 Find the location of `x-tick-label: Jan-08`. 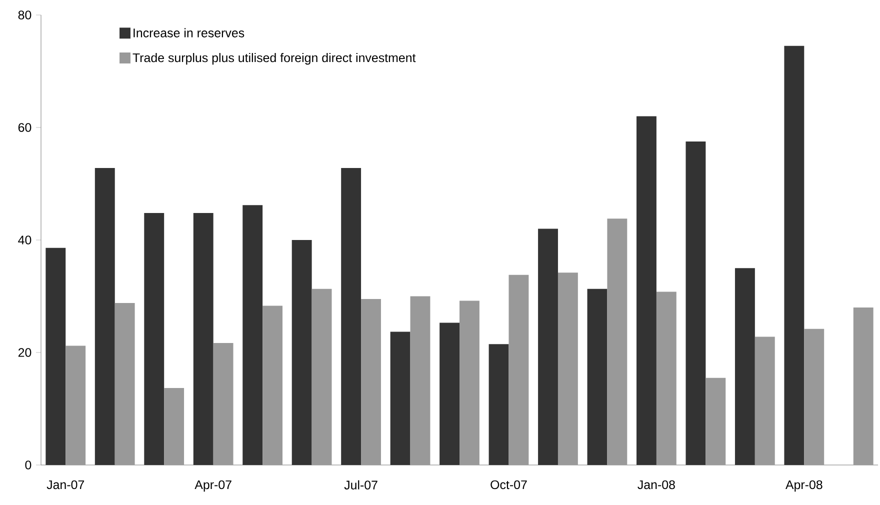

x-tick-label: Jan-08 is located at coordinates (656, 485).